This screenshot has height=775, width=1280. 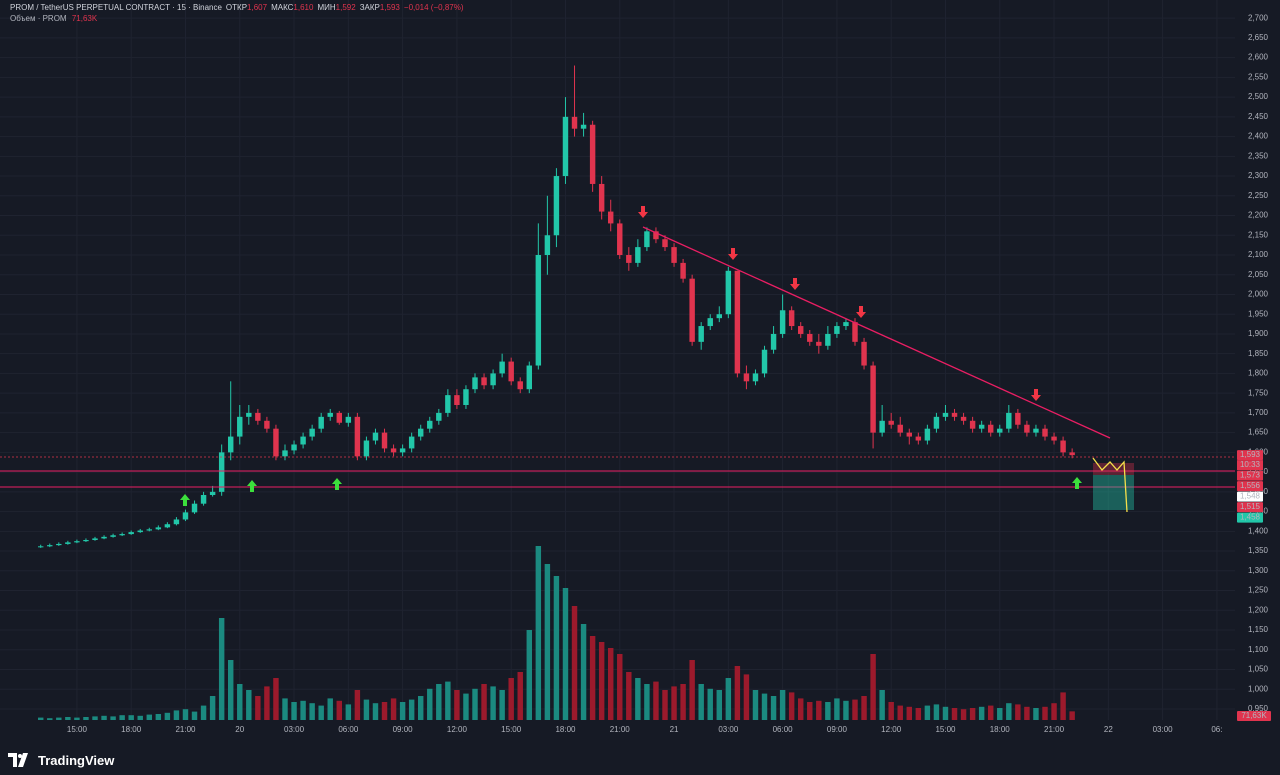 I want to click on up-arrow, so click(x=185, y=500).